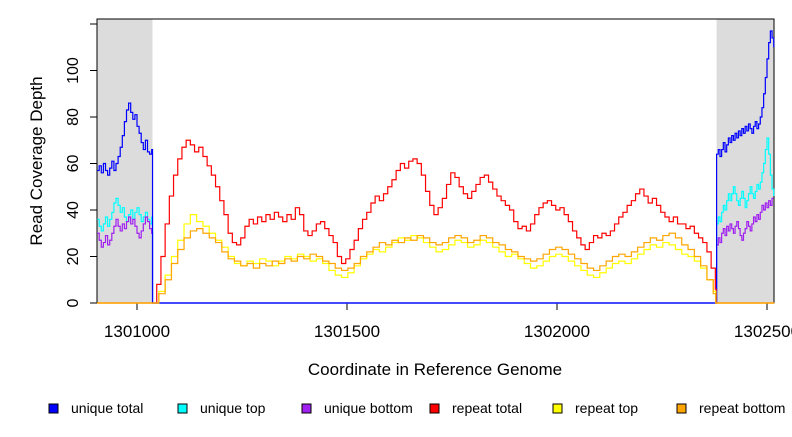  I want to click on legend-label-unique-total: unique total, so click(107, 408).